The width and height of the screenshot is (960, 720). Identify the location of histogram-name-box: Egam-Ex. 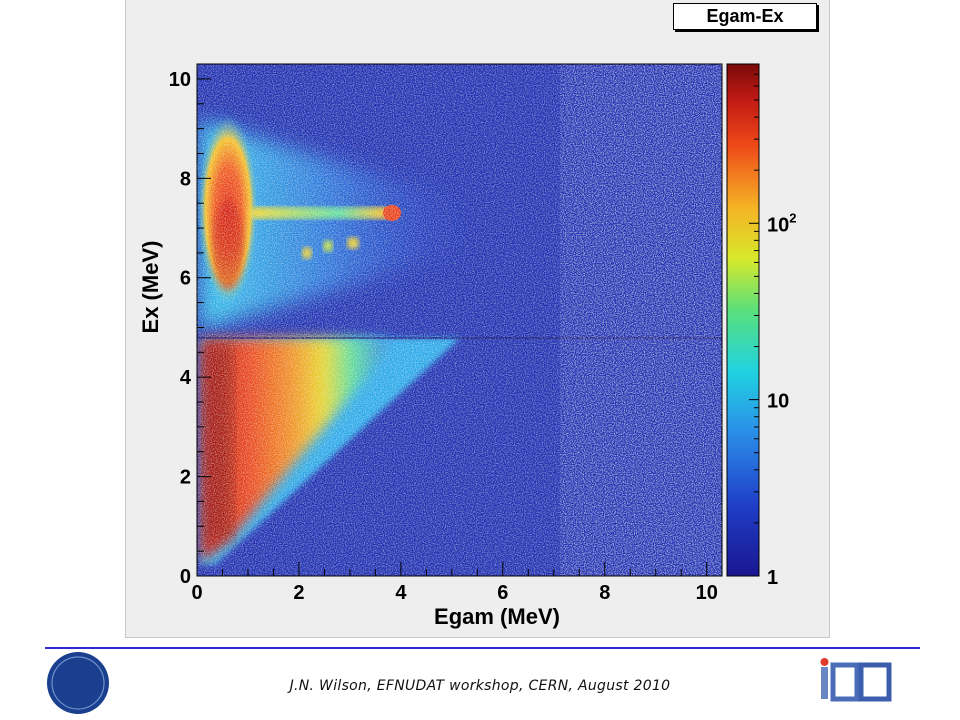
(745, 16).